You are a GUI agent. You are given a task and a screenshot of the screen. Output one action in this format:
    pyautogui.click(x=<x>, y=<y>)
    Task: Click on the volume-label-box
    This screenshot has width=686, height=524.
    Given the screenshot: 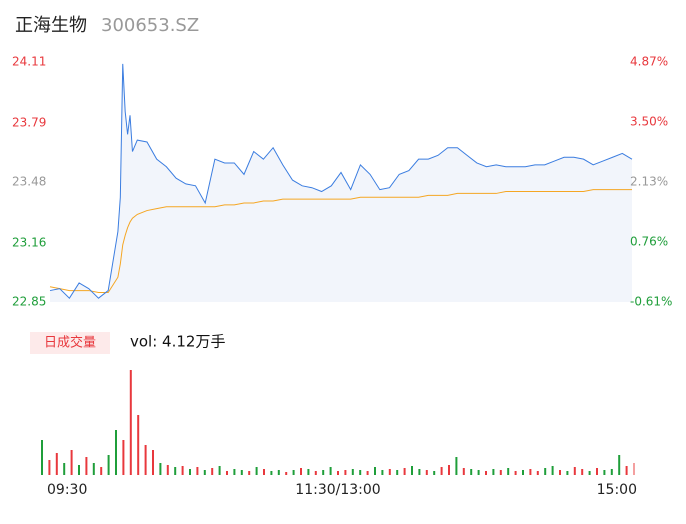 What is the action you would take?
    pyautogui.click(x=70, y=343)
    